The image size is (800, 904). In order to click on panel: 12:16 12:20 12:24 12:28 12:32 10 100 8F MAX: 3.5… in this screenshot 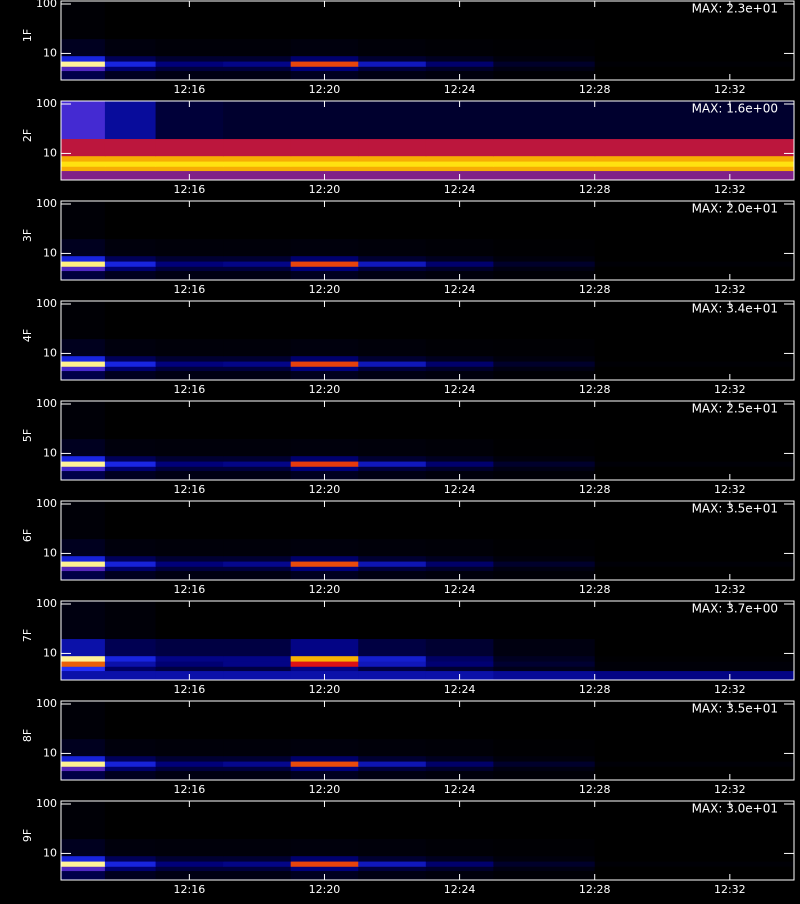, I will do `click(408, 746)`.